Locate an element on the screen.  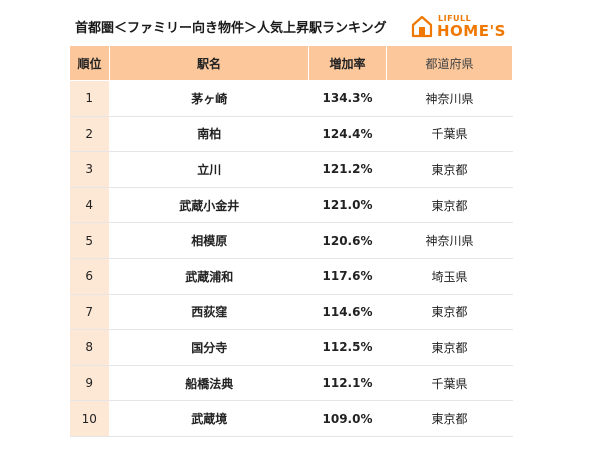
rank-cell: 2 is located at coordinates (89, 134).